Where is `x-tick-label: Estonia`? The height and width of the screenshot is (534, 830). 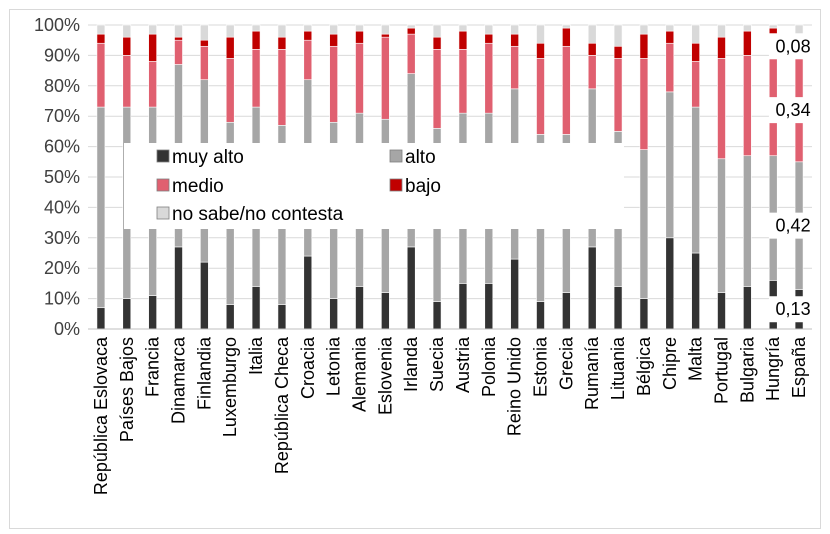
x-tick-label: Estonia is located at coordinates (541, 366).